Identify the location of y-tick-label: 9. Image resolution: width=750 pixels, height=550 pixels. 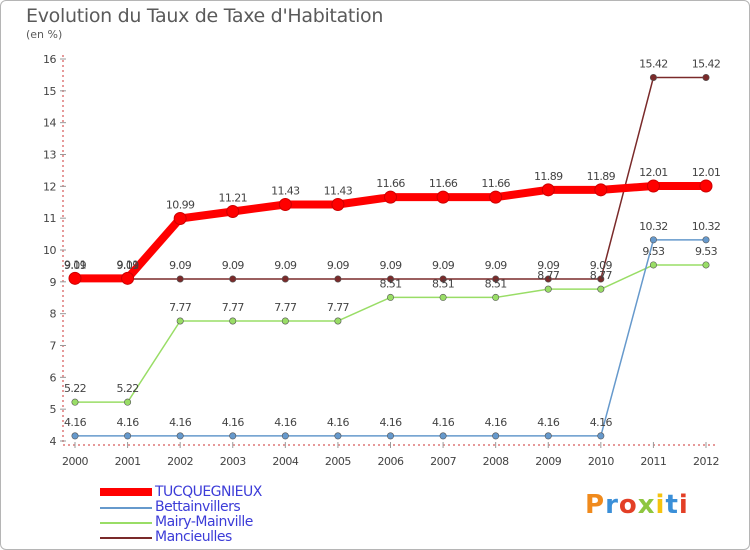
(53, 282).